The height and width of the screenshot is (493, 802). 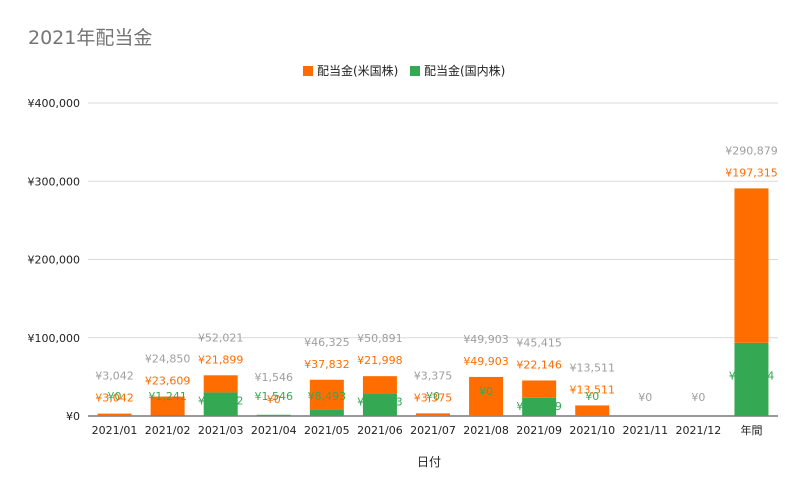 What do you see at coordinates (645, 430) in the screenshot?
I see `x-tick-label: 2021/11` at bounding box center [645, 430].